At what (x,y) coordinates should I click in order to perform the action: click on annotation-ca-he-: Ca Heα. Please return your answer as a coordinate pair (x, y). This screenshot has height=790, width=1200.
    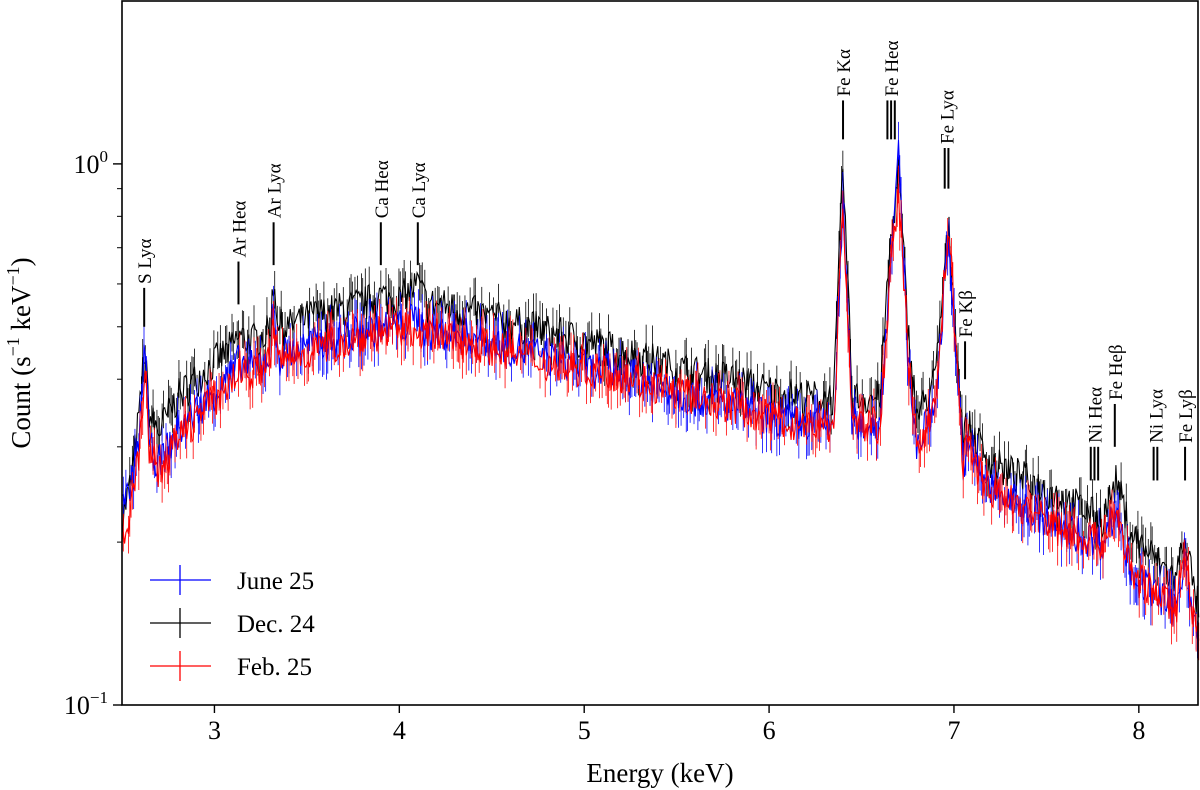
    Looking at the image, I should click on (382, 213).